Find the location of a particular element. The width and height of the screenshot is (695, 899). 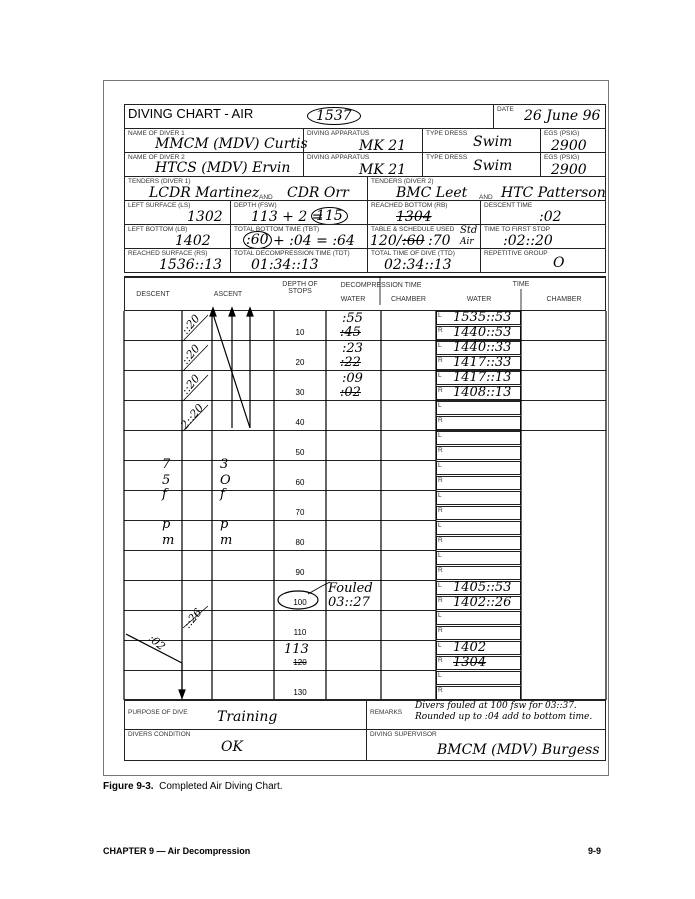

tender1a: LCDR Martinez is located at coordinates (204, 193).